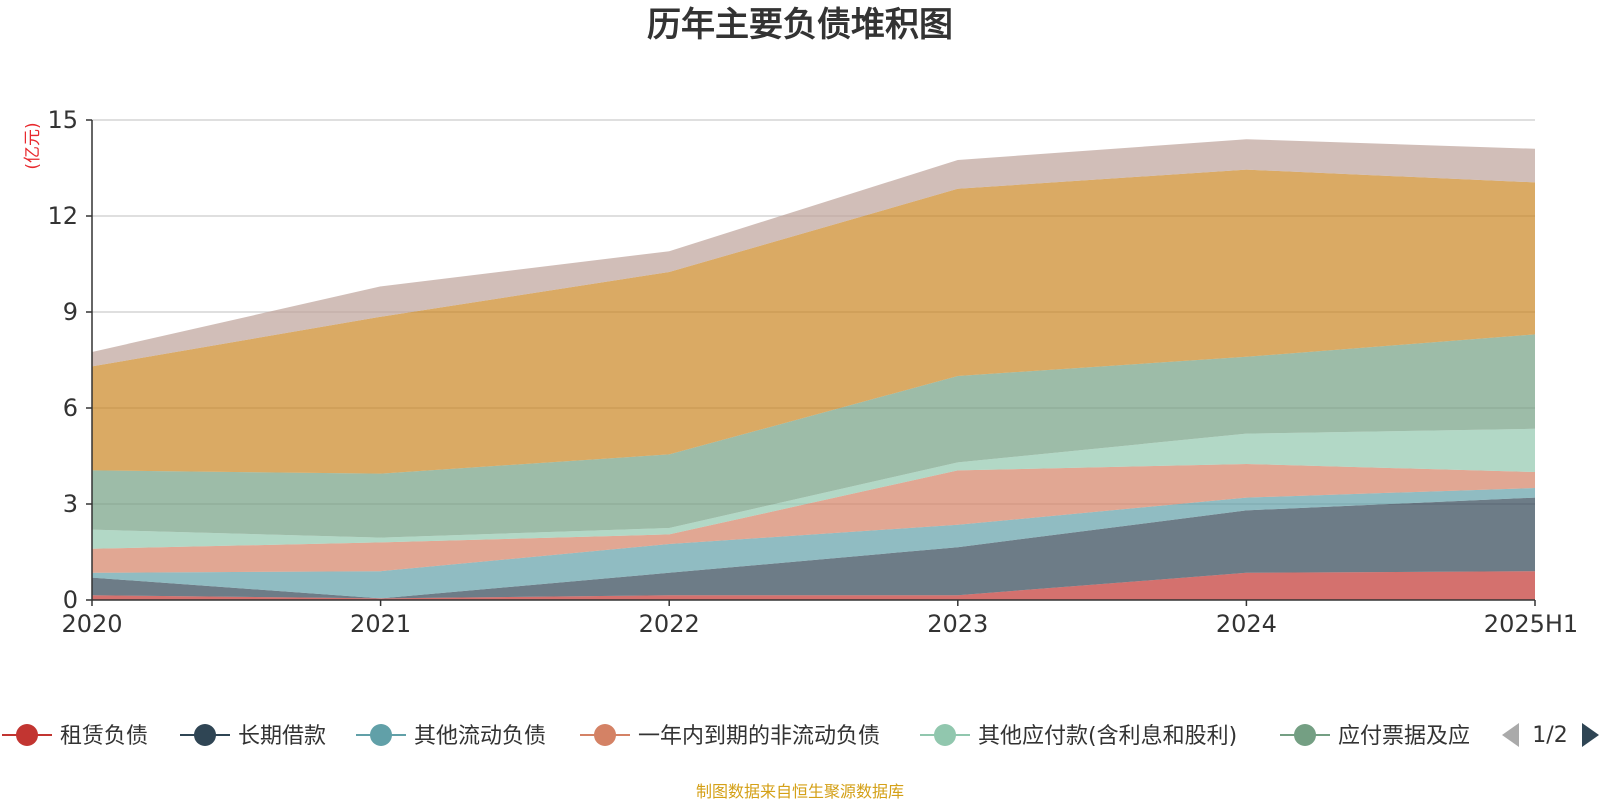  What do you see at coordinates (91, 624) in the screenshot?
I see `x-tick-label: 2020` at bounding box center [91, 624].